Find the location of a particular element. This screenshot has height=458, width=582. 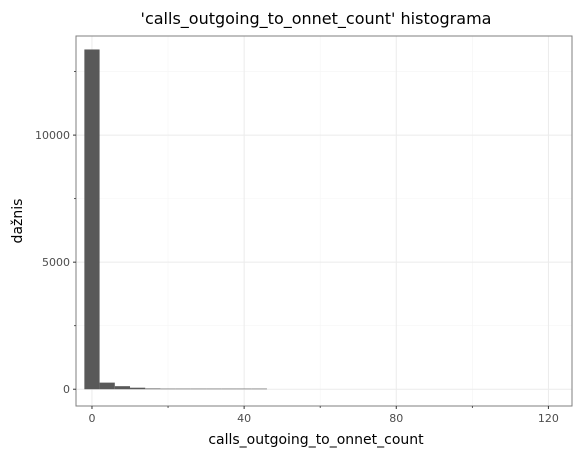

x-axis: 0 40 80 120 is located at coordinates (323, 415).